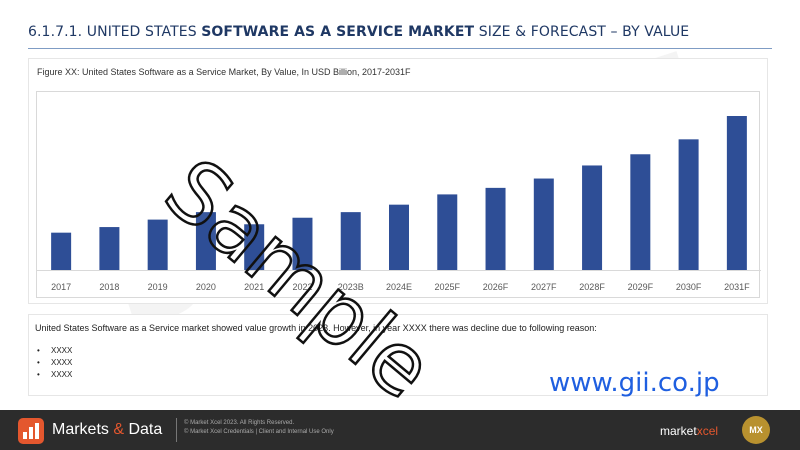 The height and width of the screenshot is (450, 800). I want to click on bar-2026F, so click(495, 228).